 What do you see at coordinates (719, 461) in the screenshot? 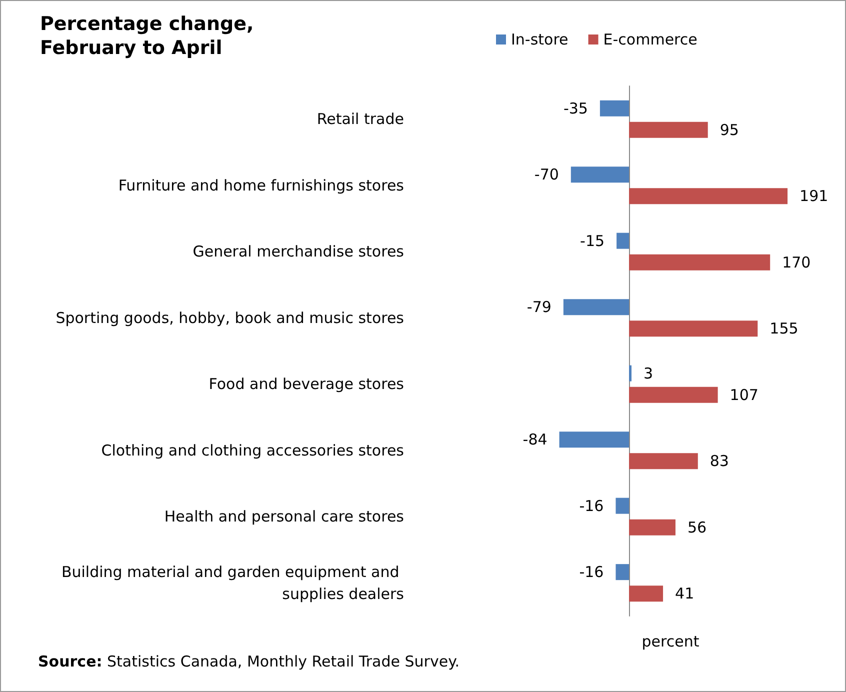
I see `data-label: 83` at bounding box center [719, 461].